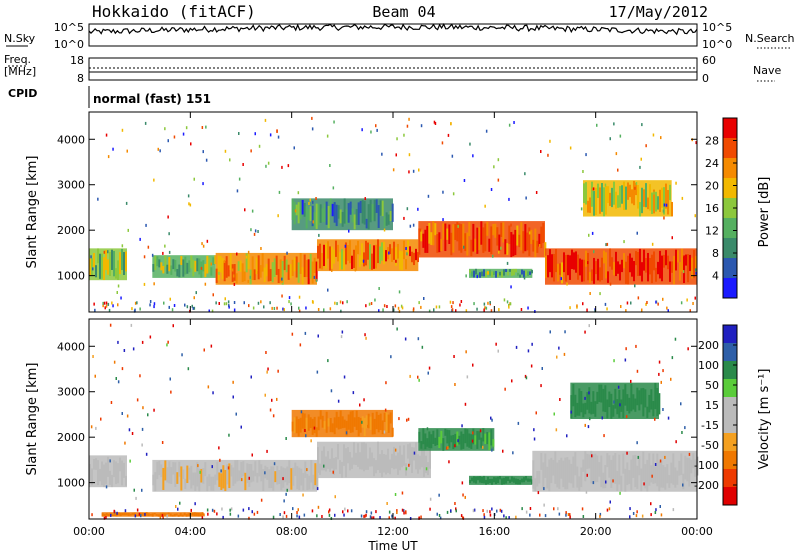  I want to click on echo-band, so click(615, 471).